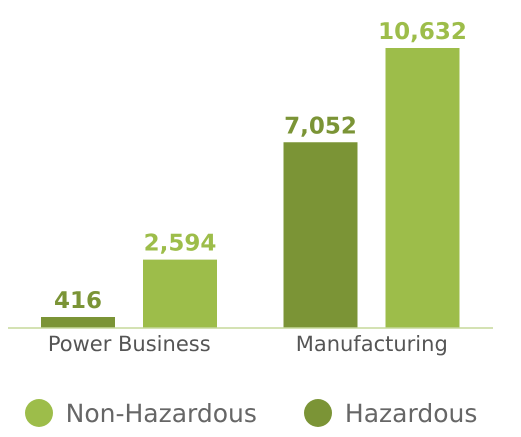 This screenshot has height=437, width=521. I want to click on data-label: 7,052, so click(320, 126).